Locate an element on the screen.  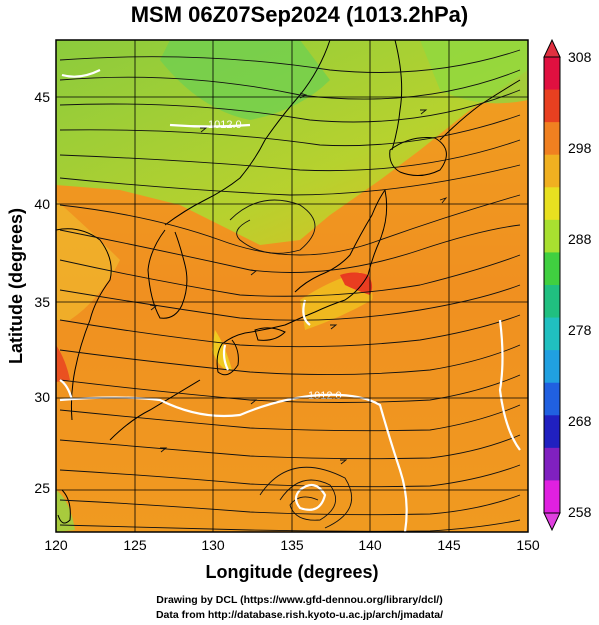
y-axis-label: Latitude (degrees) is located at coordinates (16, 286).